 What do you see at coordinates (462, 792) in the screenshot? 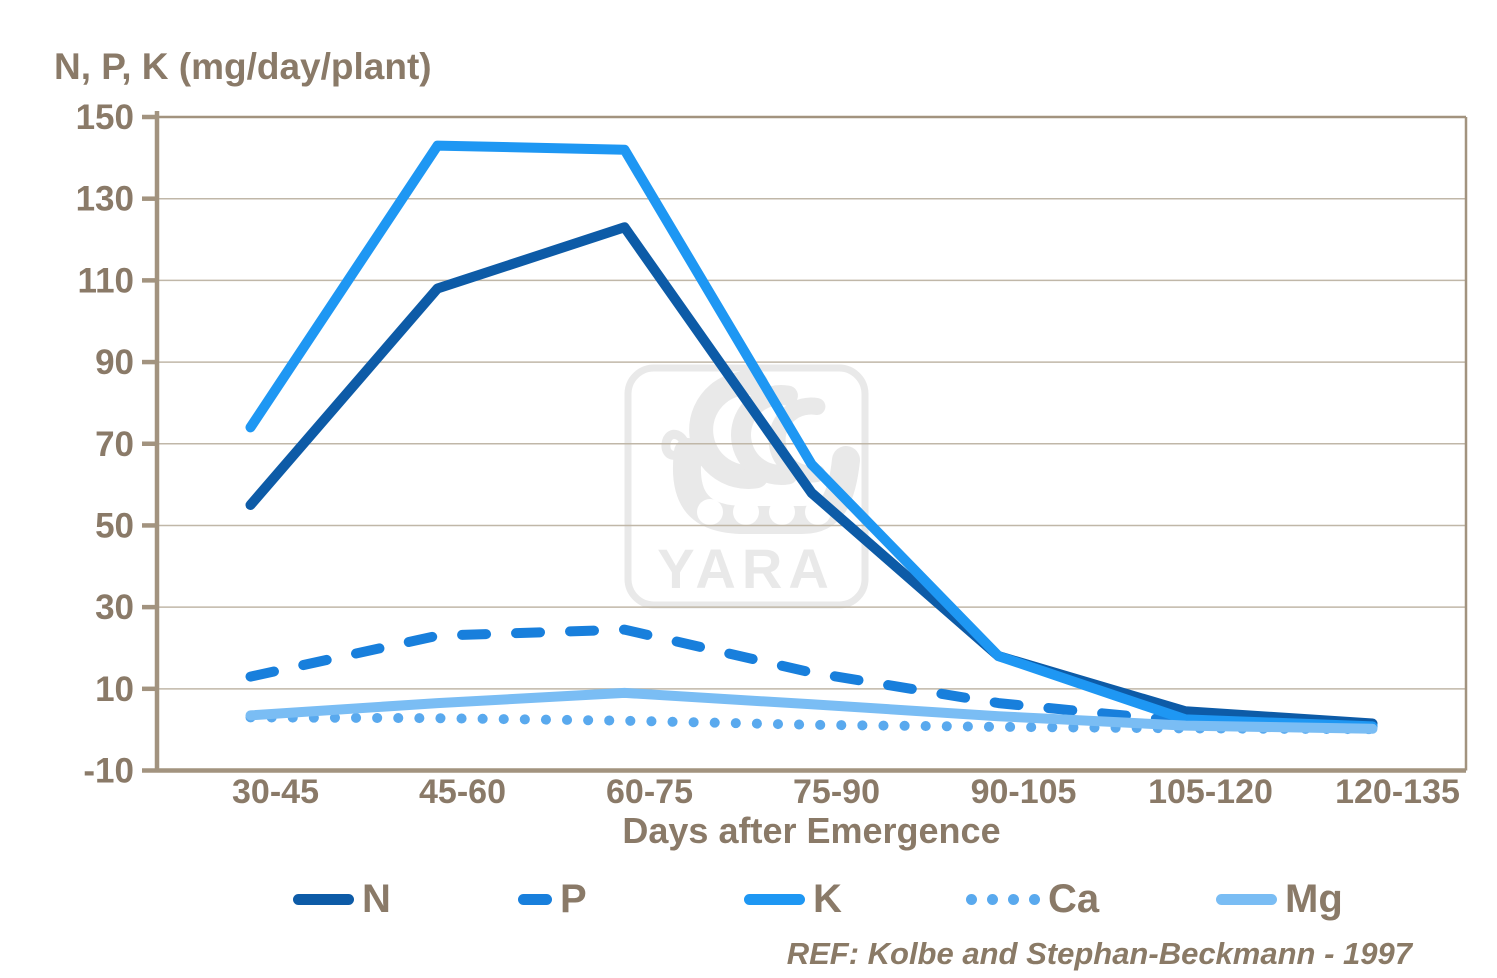
I see `x-tick-label: 45-60` at bounding box center [462, 792].